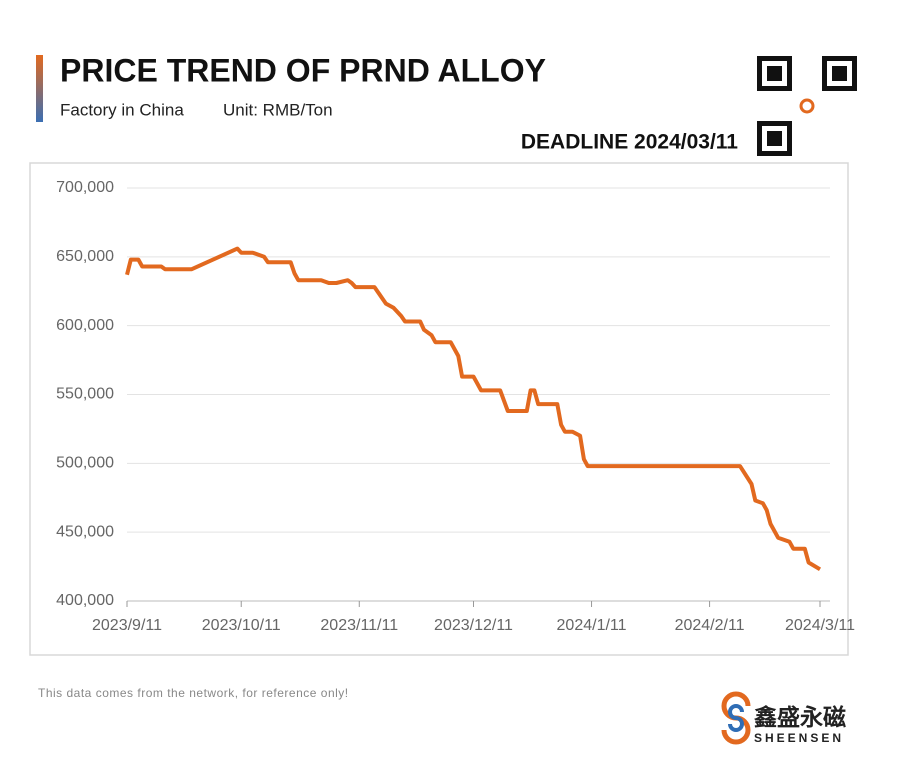  What do you see at coordinates (85, 256) in the screenshot?
I see `y-tick-label: 650,000` at bounding box center [85, 256].